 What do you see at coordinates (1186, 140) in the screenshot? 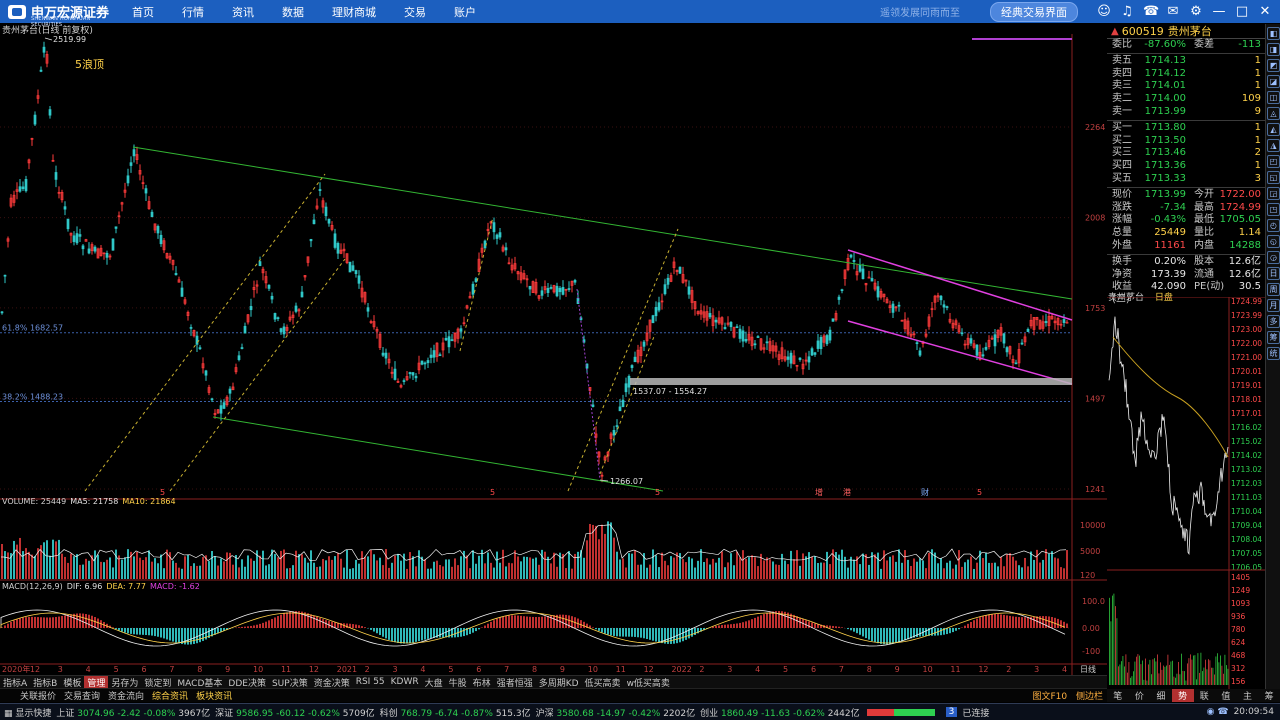
I see `bid-row: 买二 1713.50 1` at bounding box center [1186, 140].